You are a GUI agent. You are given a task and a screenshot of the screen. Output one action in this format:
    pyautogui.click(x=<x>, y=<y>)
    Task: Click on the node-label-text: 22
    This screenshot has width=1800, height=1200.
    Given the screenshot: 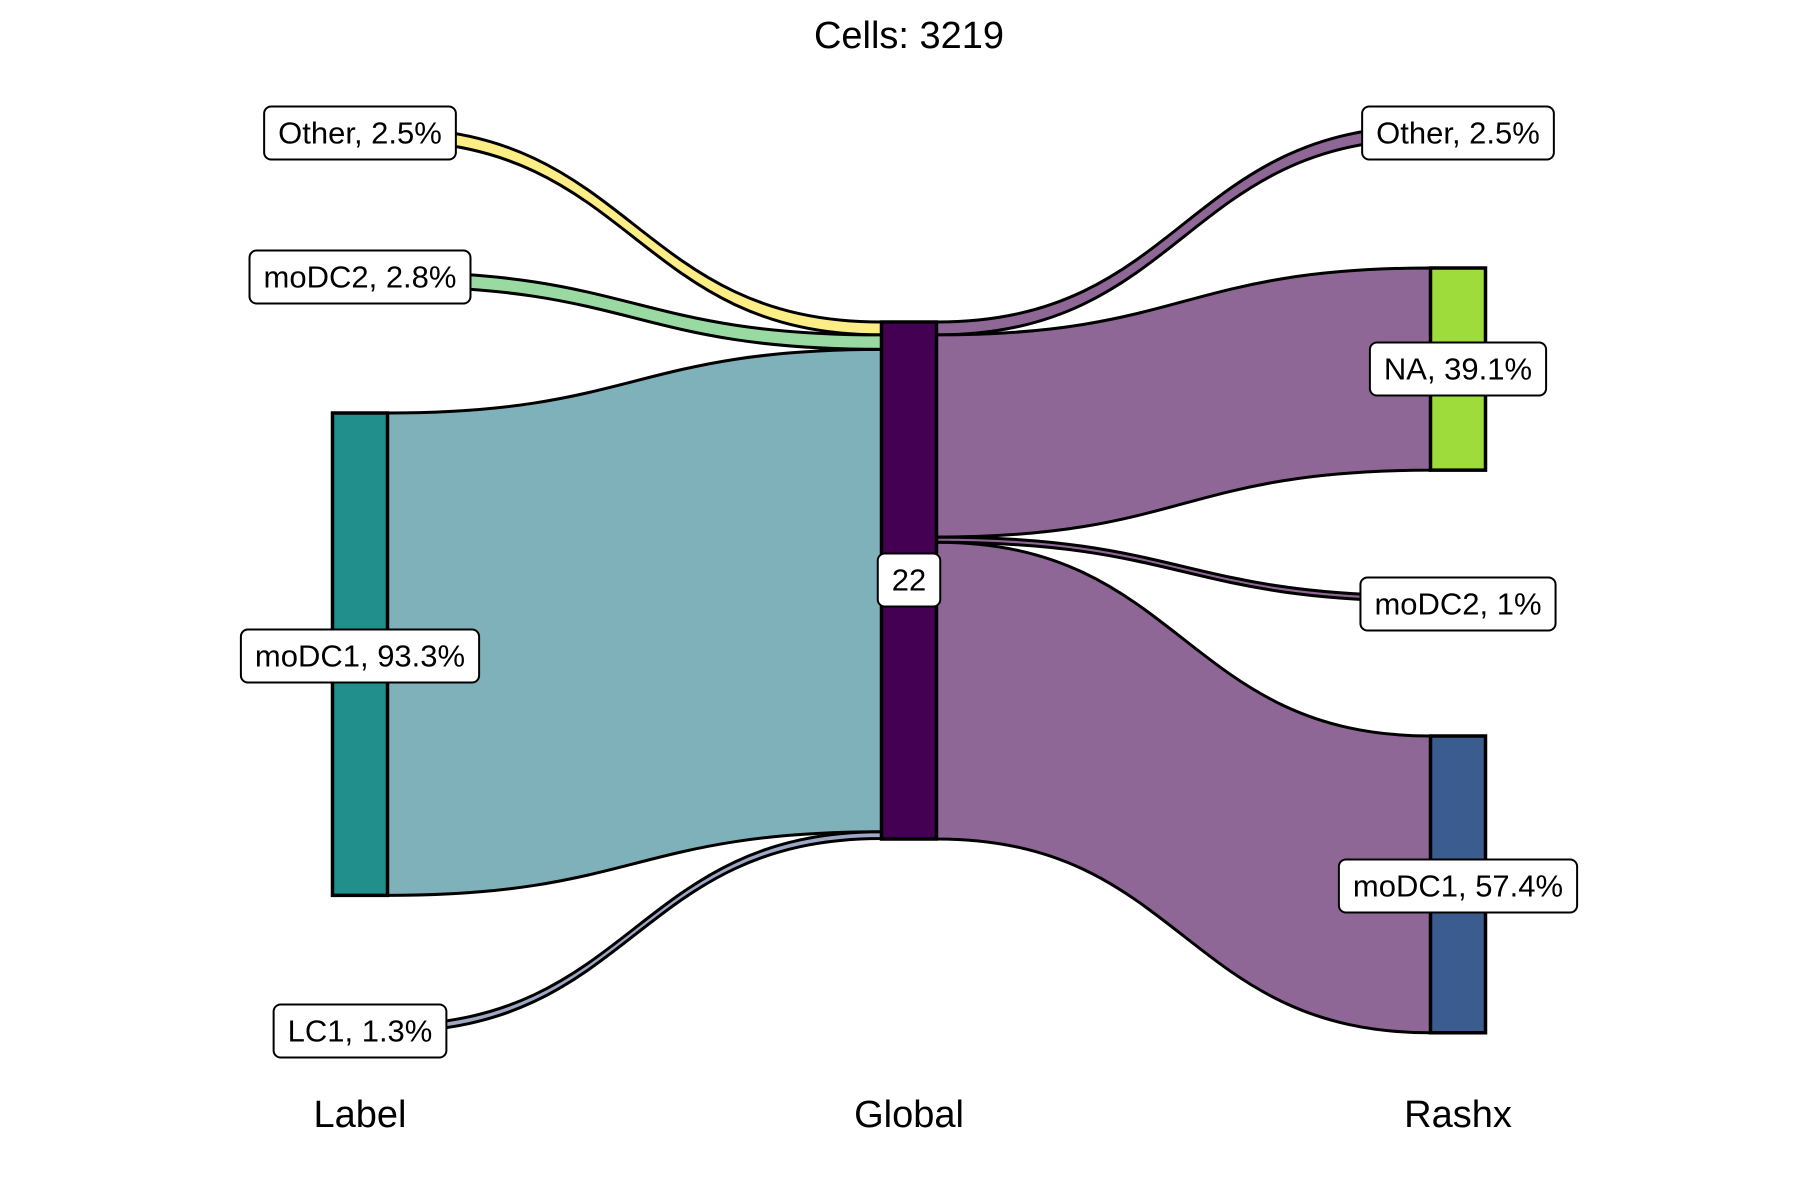 What is the action you would take?
    pyautogui.click(x=909, y=580)
    